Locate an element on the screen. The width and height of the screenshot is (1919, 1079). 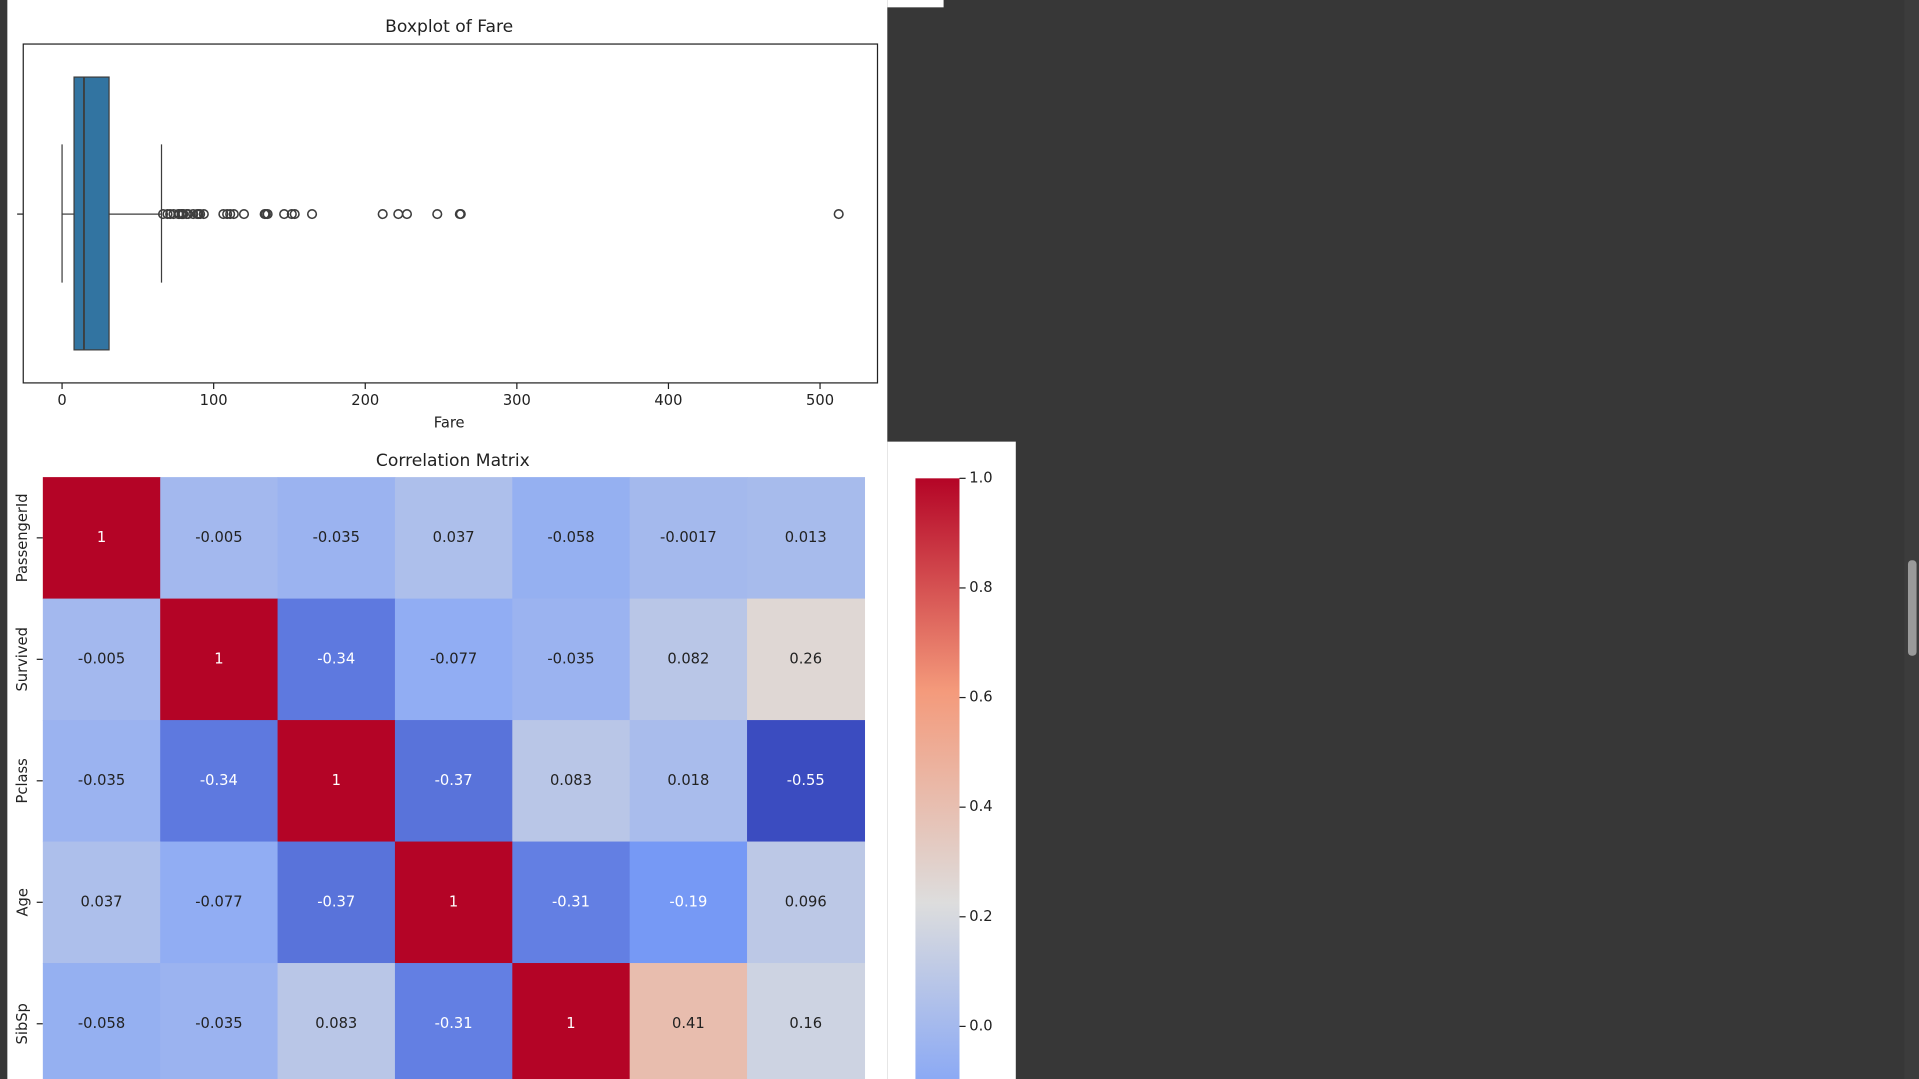
cell-label: -0.55 is located at coordinates (806, 780).